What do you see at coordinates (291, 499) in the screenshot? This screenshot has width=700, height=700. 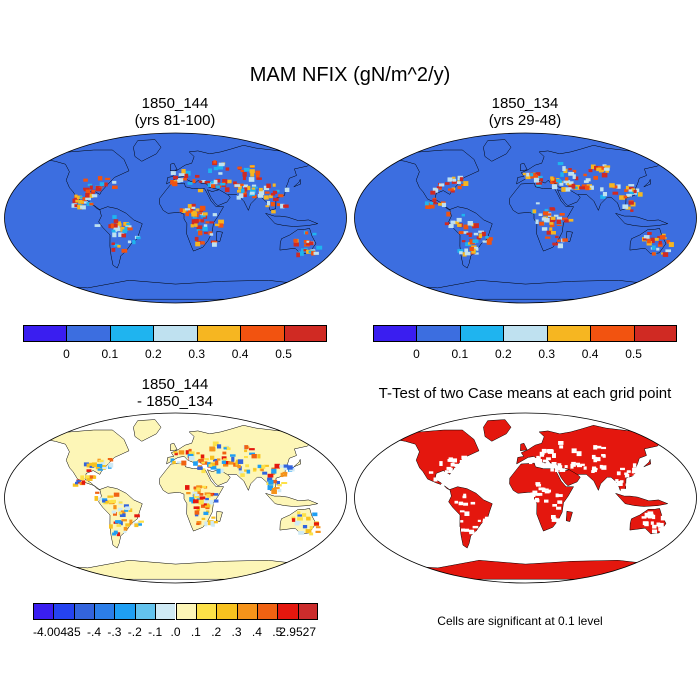 I see `land-indonesia` at bounding box center [291, 499].